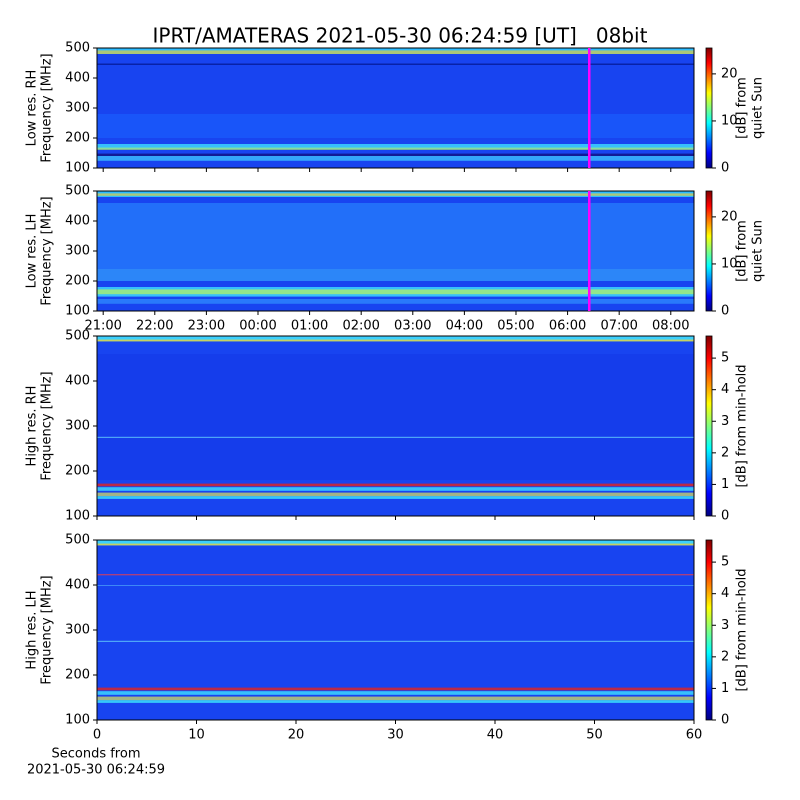 The height and width of the screenshot is (800, 800). What do you see at coordinates (309, 326) in the screenshot?
I see `x-tick-label: 01:00` at bounding box center [309, 326].